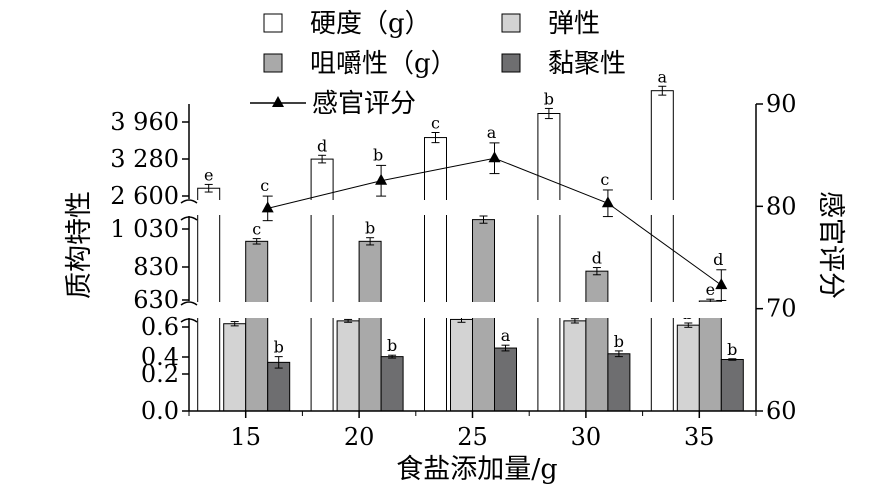 The height and width of the screenshot is (495, 891). What do you see at coordinates (781, 411) in the screenshot?
I see `y-tick-label-right: 60` at bounding box center [781, 411].